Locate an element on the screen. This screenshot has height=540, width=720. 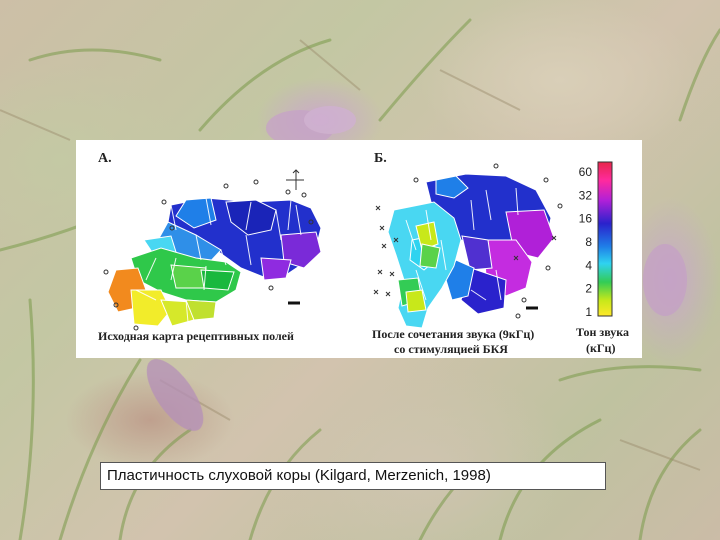
colorbar is located at coordinates (605, 239).